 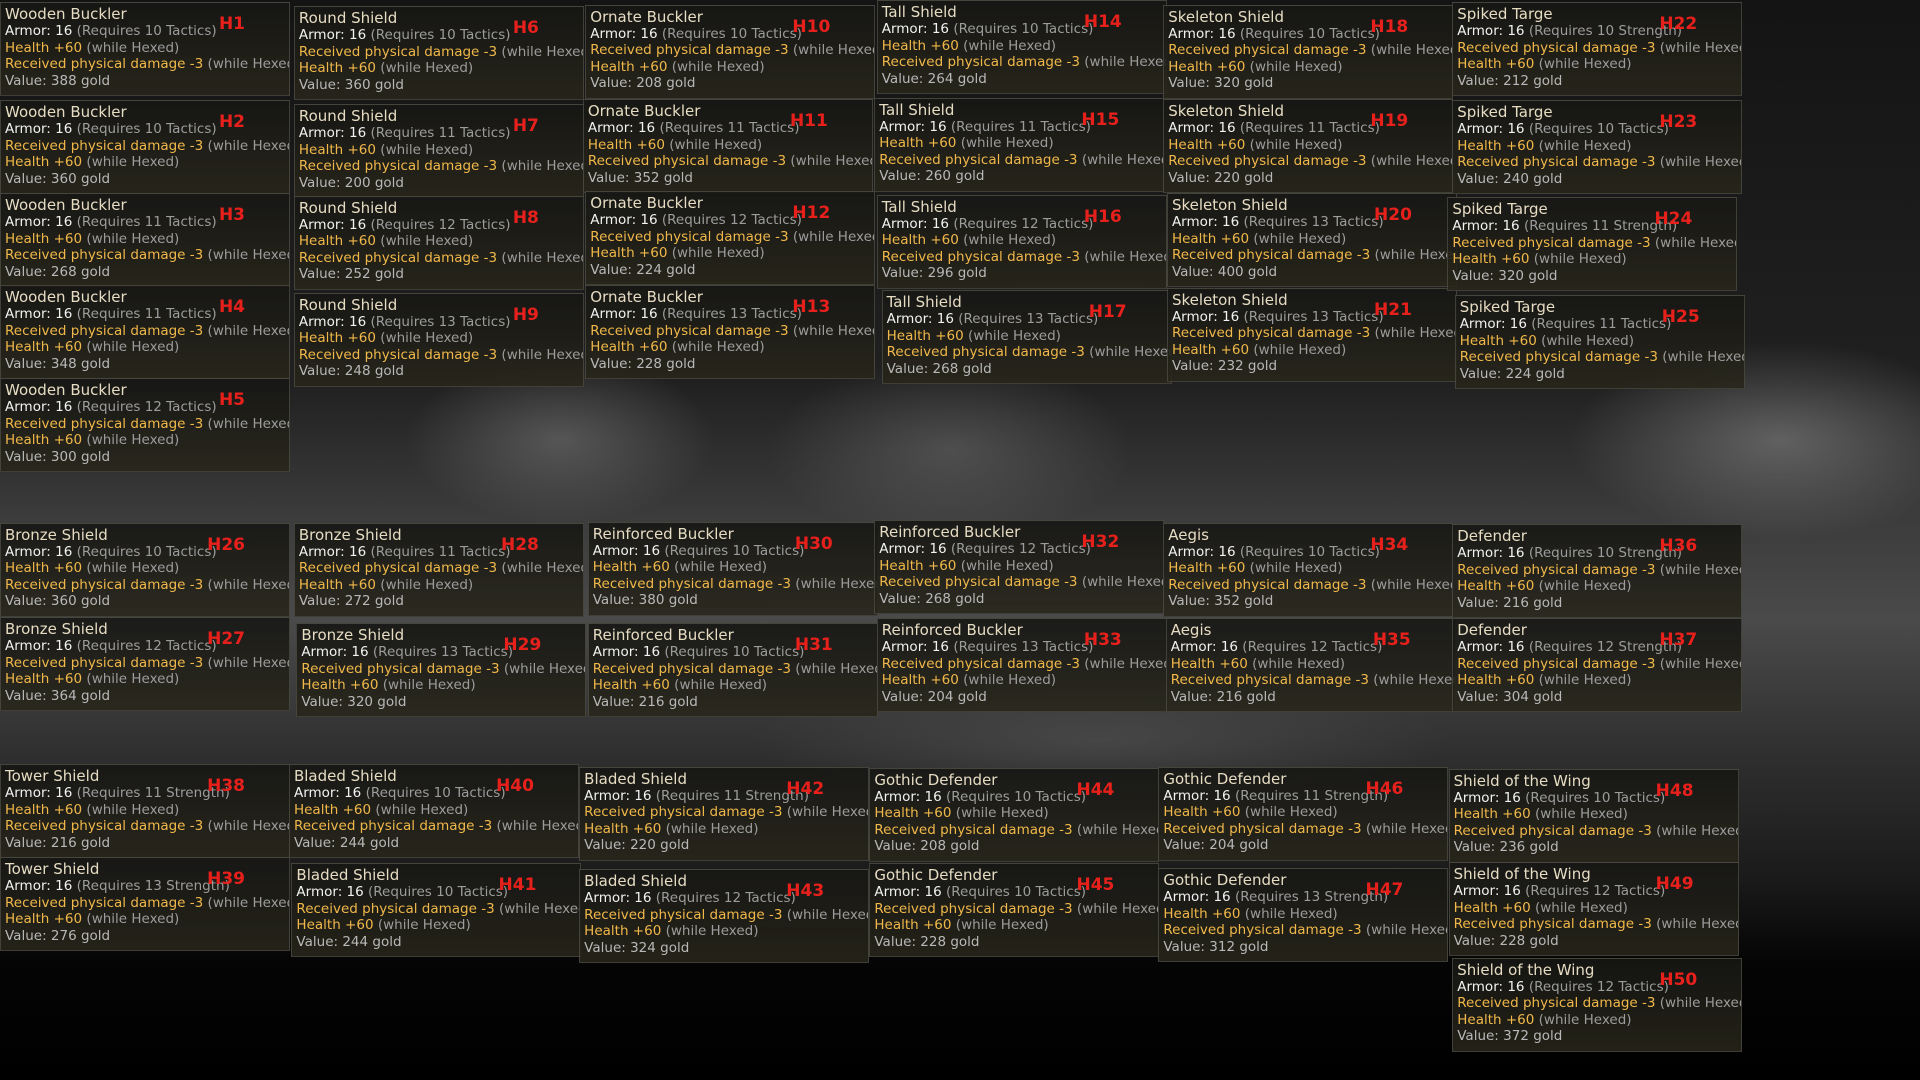 I want to click on item-tag: H25, so click(x=1680, y=317).